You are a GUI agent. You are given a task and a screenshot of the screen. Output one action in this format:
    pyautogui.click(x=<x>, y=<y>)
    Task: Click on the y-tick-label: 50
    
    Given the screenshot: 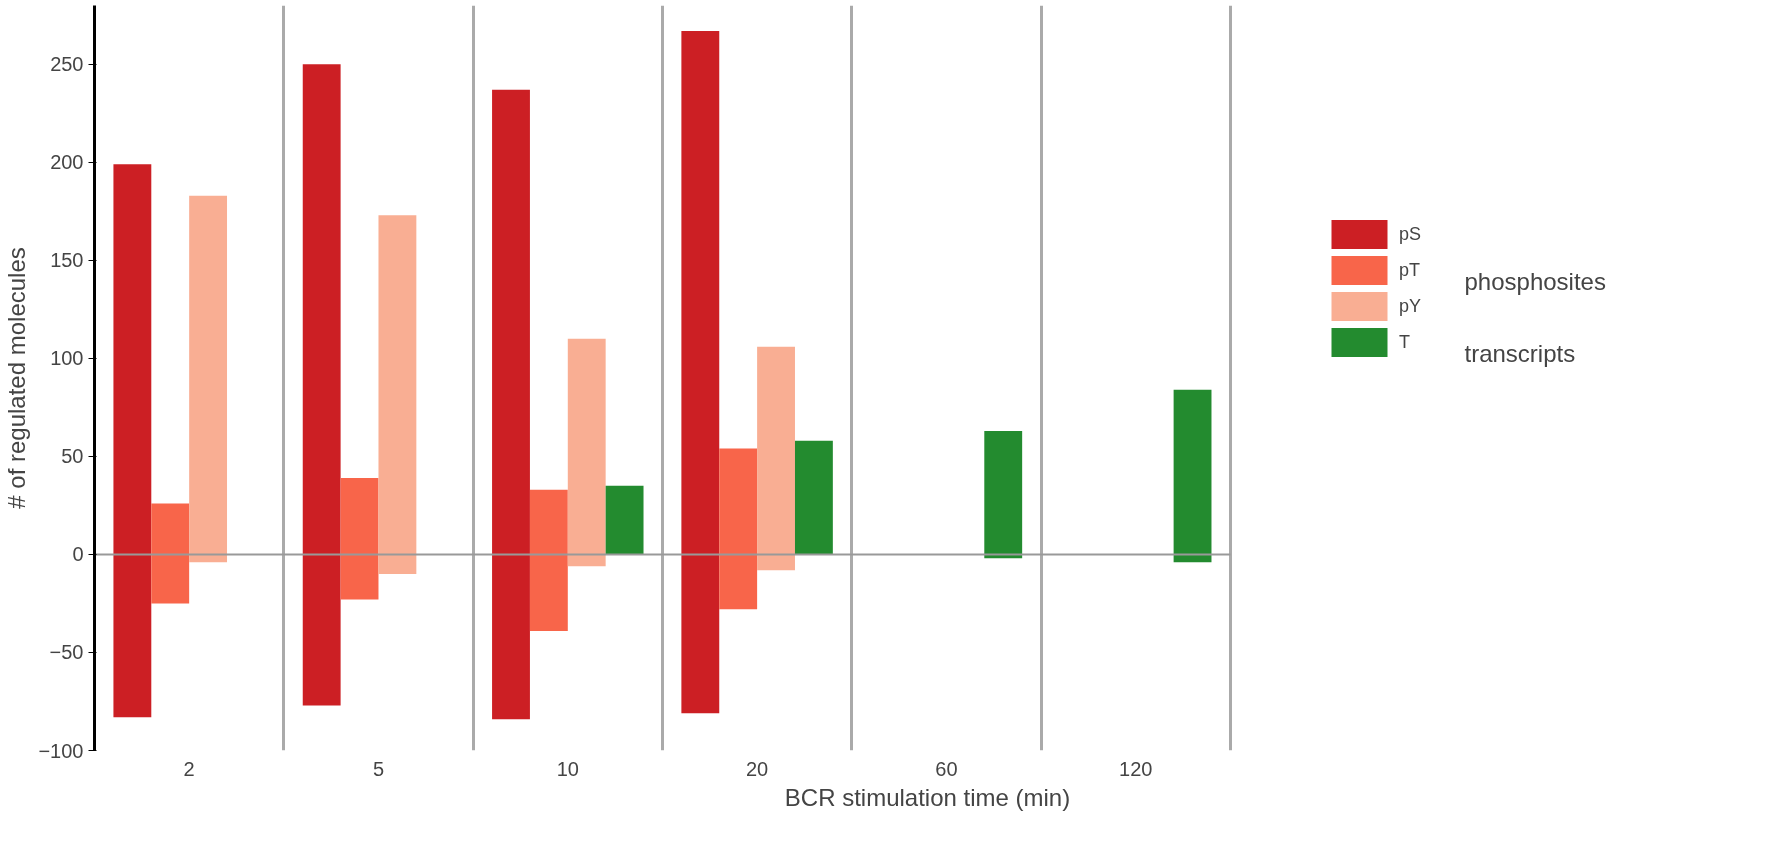 What is the action you would take?
    pyautogui.click(x=72, y=456)
    